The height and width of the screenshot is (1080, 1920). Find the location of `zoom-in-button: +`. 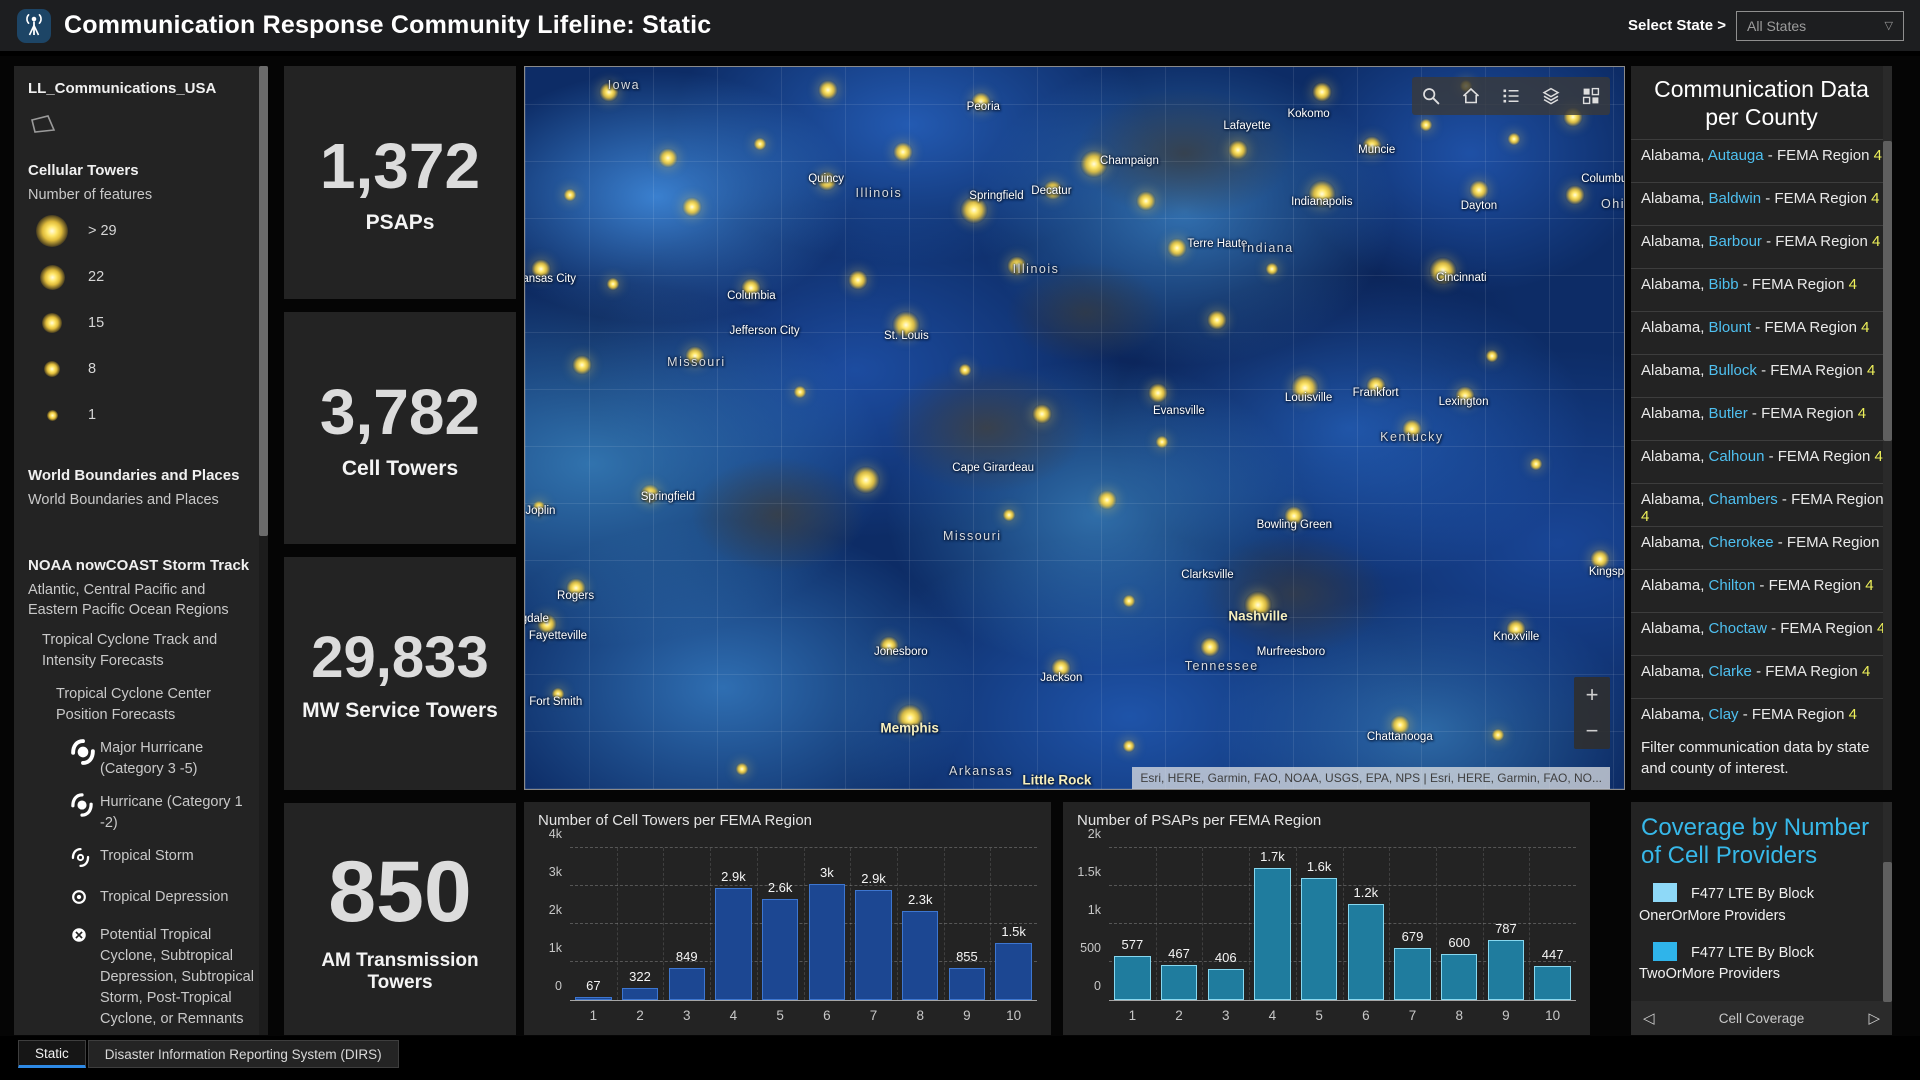

zoom-in-button: + is located at coordinates (1592, 695).